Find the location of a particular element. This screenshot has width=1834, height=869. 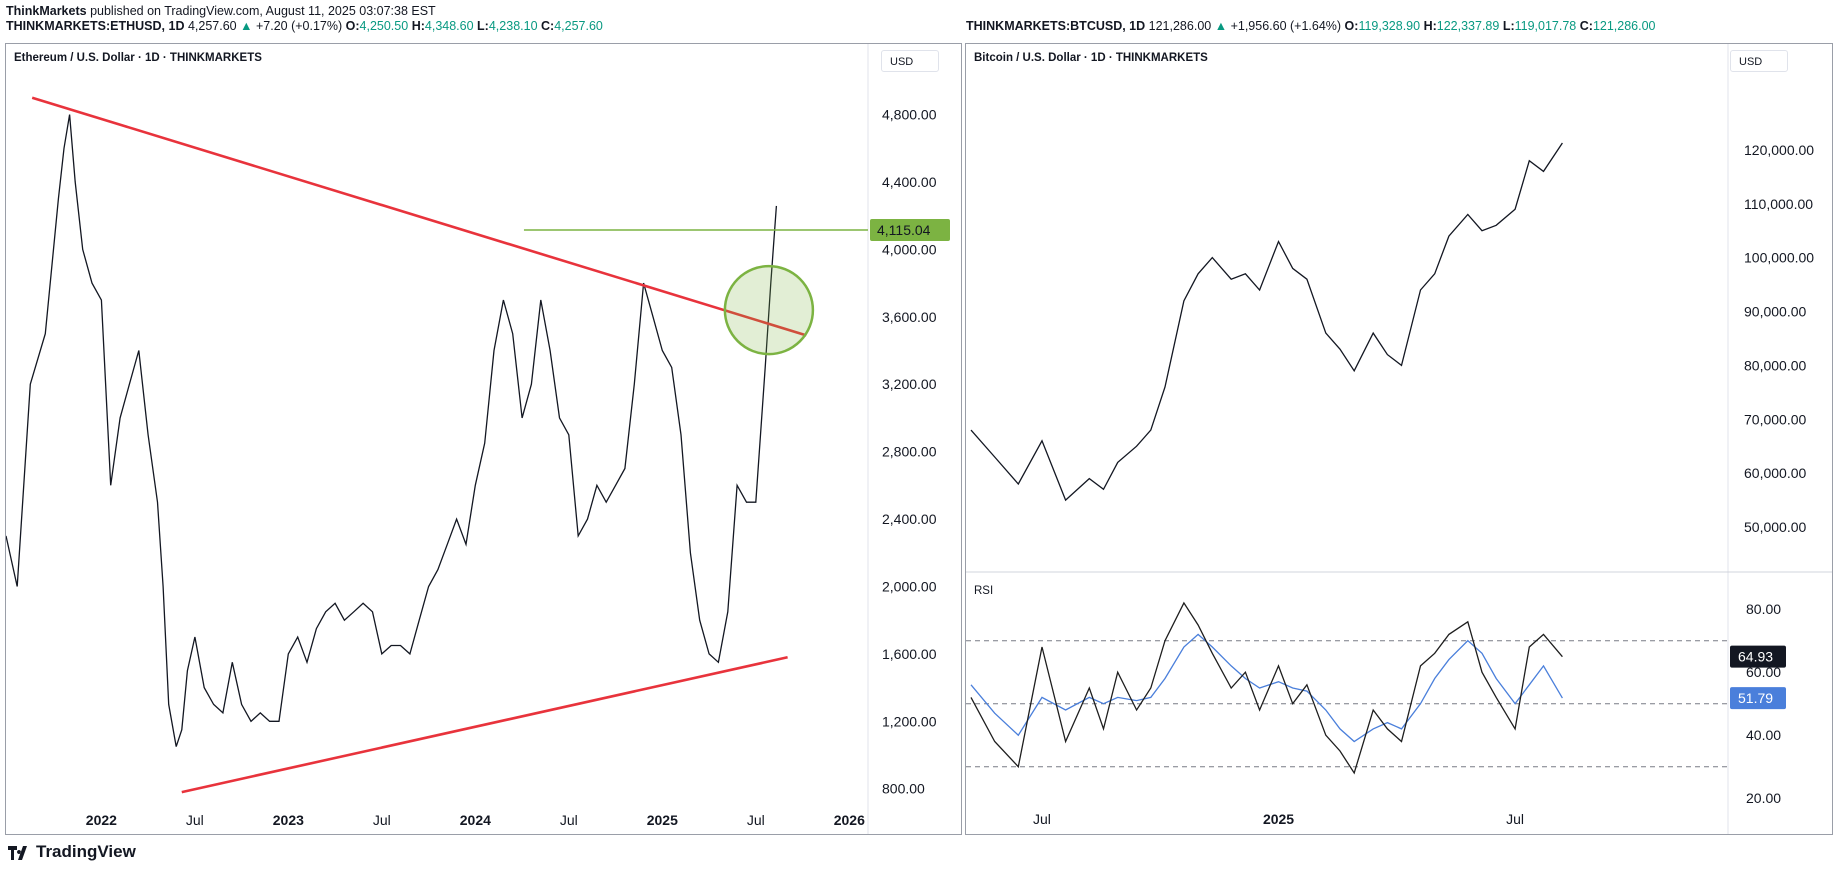

brand-name: TradingView is located at coordinates (86, 851).